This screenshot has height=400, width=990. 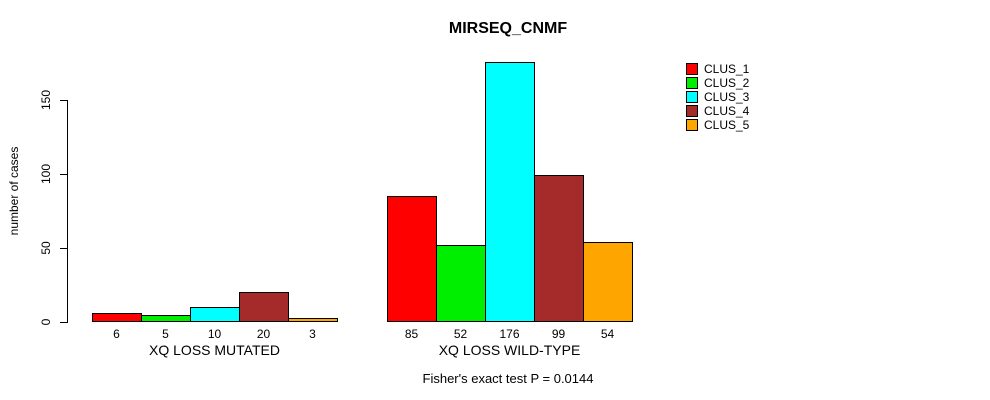 What do you see at coordinates (214, 334) in the screenshot?
I see `bar-value-label: 10` at bounding box center [214, 334].